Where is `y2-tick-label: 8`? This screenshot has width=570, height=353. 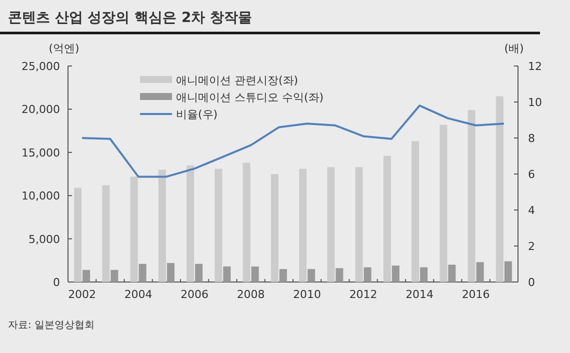
y2-tick-label: 8 is located at coordinates (531, 138).